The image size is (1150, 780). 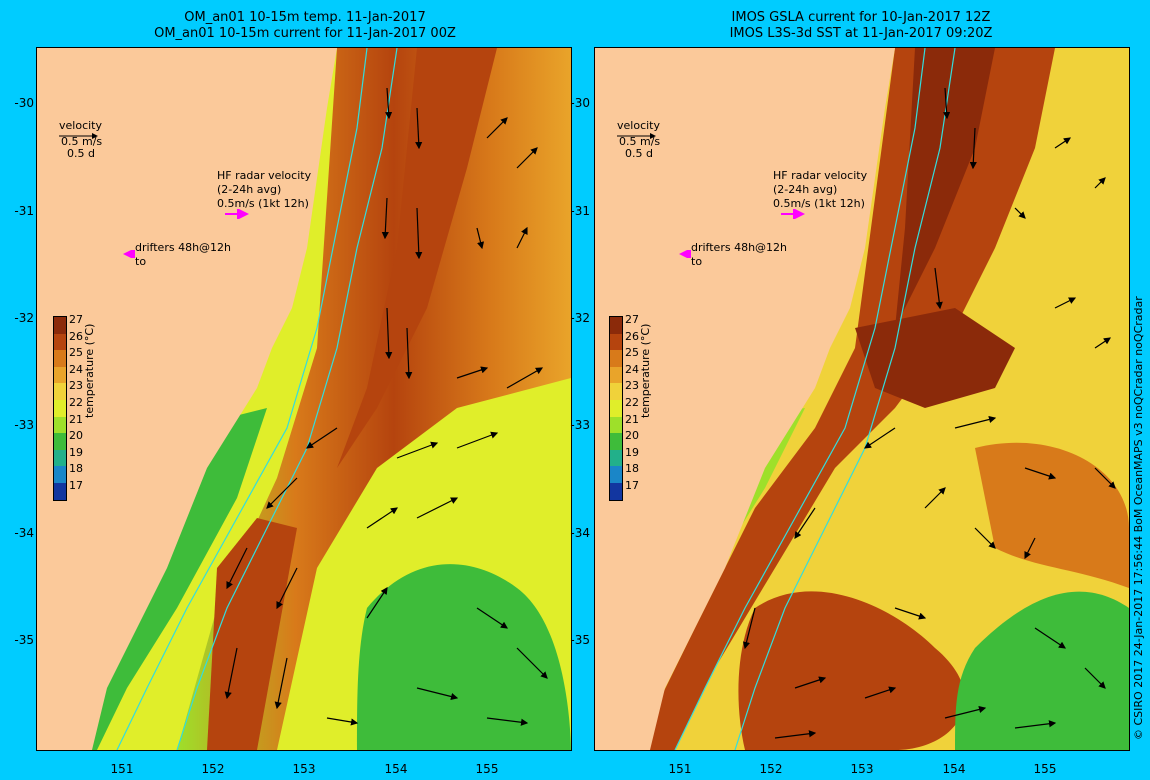 I want to click on colorbar-left, so click(x=60, y=408).